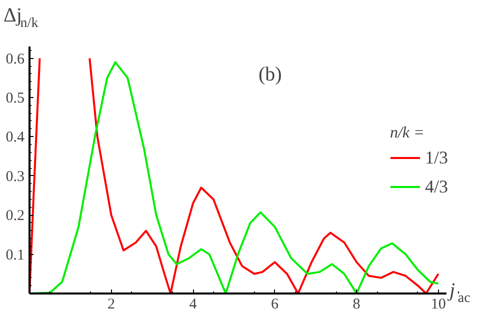  What do you see at coordinates (270, 75) in the screenshot?
I see `annotation: (b)` at bounding box center [270, 75].